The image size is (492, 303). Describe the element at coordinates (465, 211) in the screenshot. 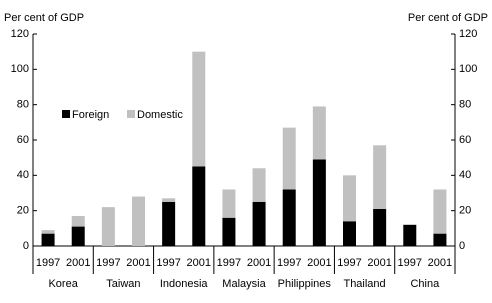

I see `y2-tick-label: 20` at that location.